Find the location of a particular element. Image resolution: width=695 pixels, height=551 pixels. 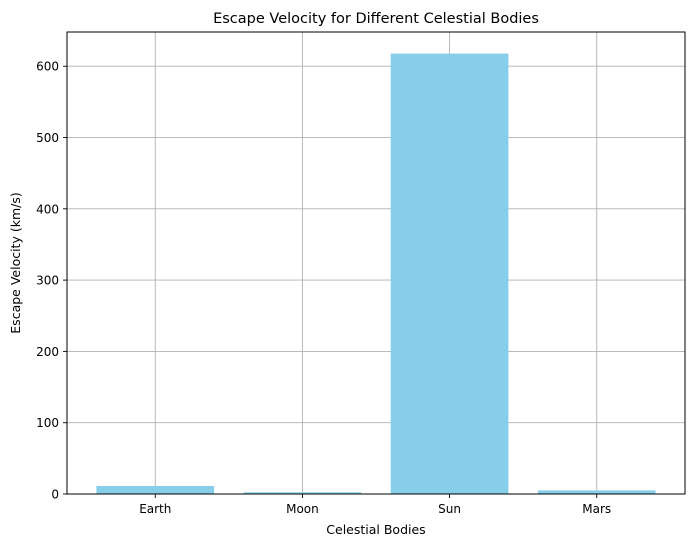

y-tick-label: 400 is located at coordinates (47, 209).